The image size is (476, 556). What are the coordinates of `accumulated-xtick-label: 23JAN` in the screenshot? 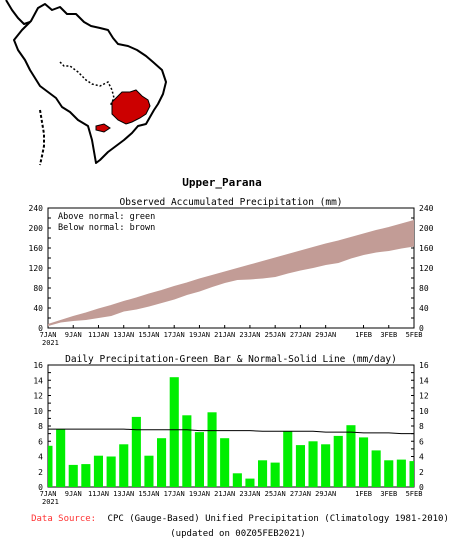 It's located at (249, 335).